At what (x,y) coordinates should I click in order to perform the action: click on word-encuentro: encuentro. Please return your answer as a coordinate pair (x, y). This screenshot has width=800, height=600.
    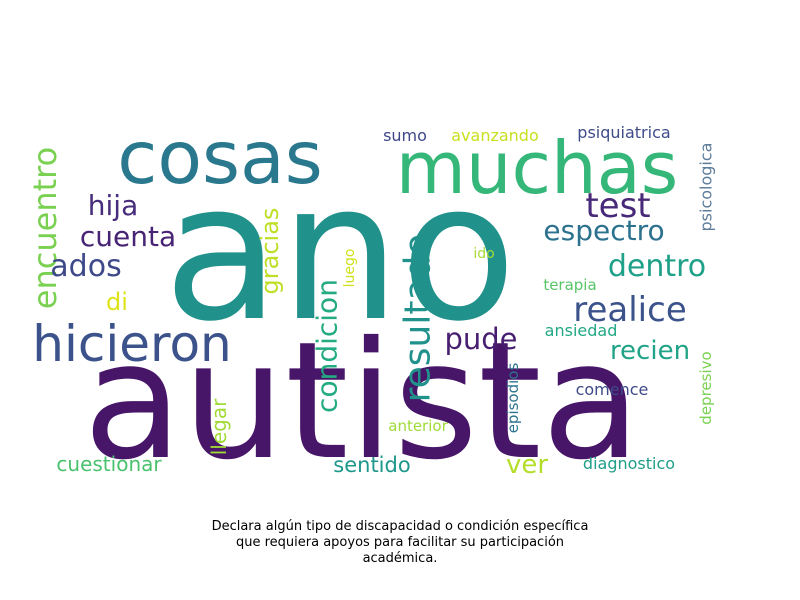
    Looking at the image, I should click on (45, 228).